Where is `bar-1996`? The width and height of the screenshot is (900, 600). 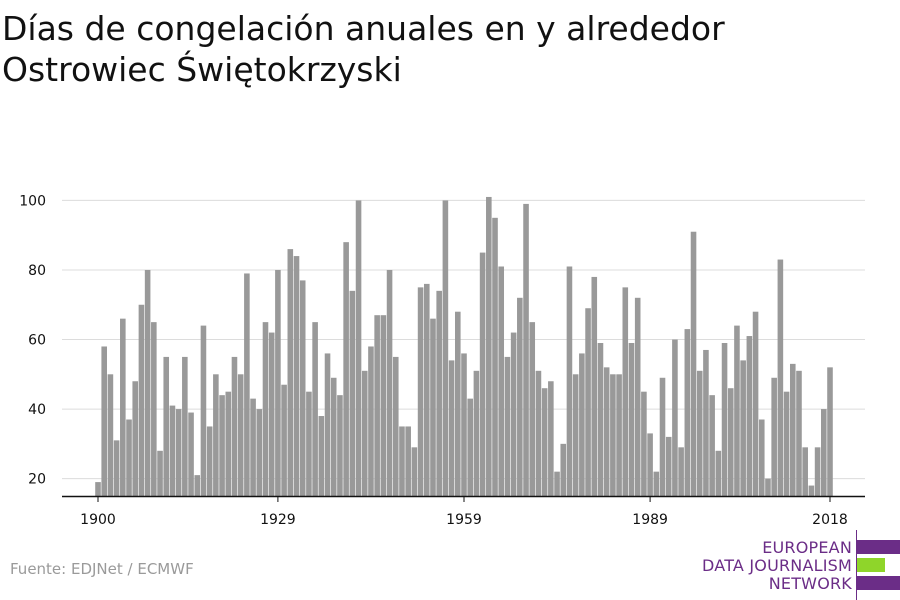 bar-1996 is located at coordinates (693, 363).